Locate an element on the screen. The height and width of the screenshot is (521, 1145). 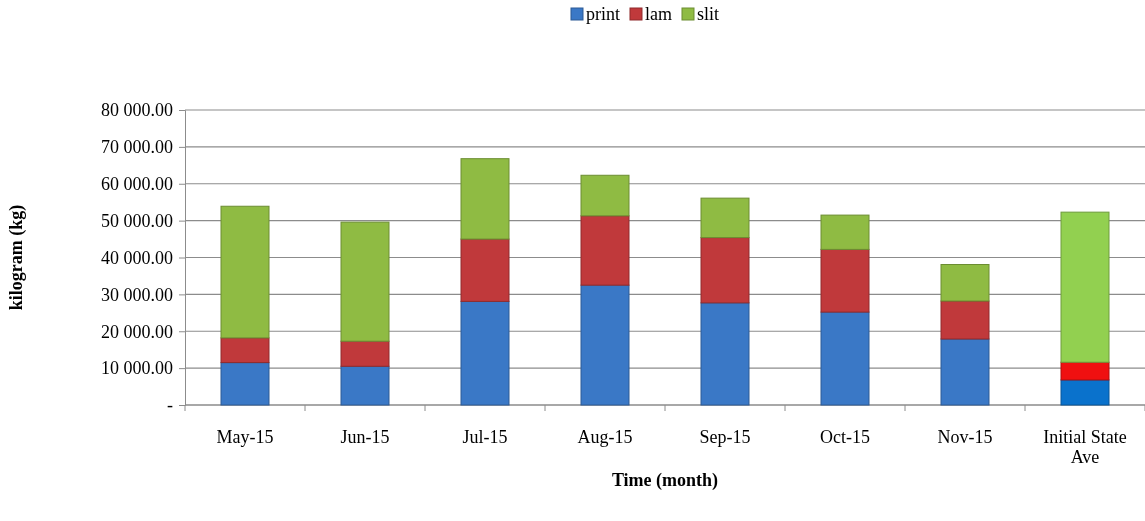
y-tick-label: 60 000.00 is located at coordinates (137, 184).